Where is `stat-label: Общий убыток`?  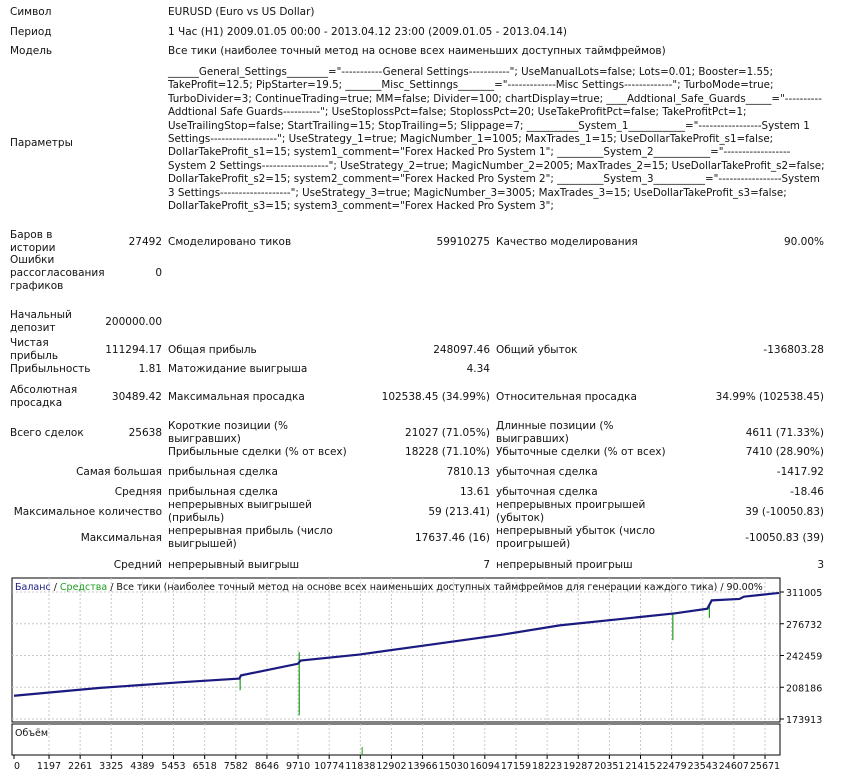 stat-label: Общий убыток is located at coordinates (537, 349).